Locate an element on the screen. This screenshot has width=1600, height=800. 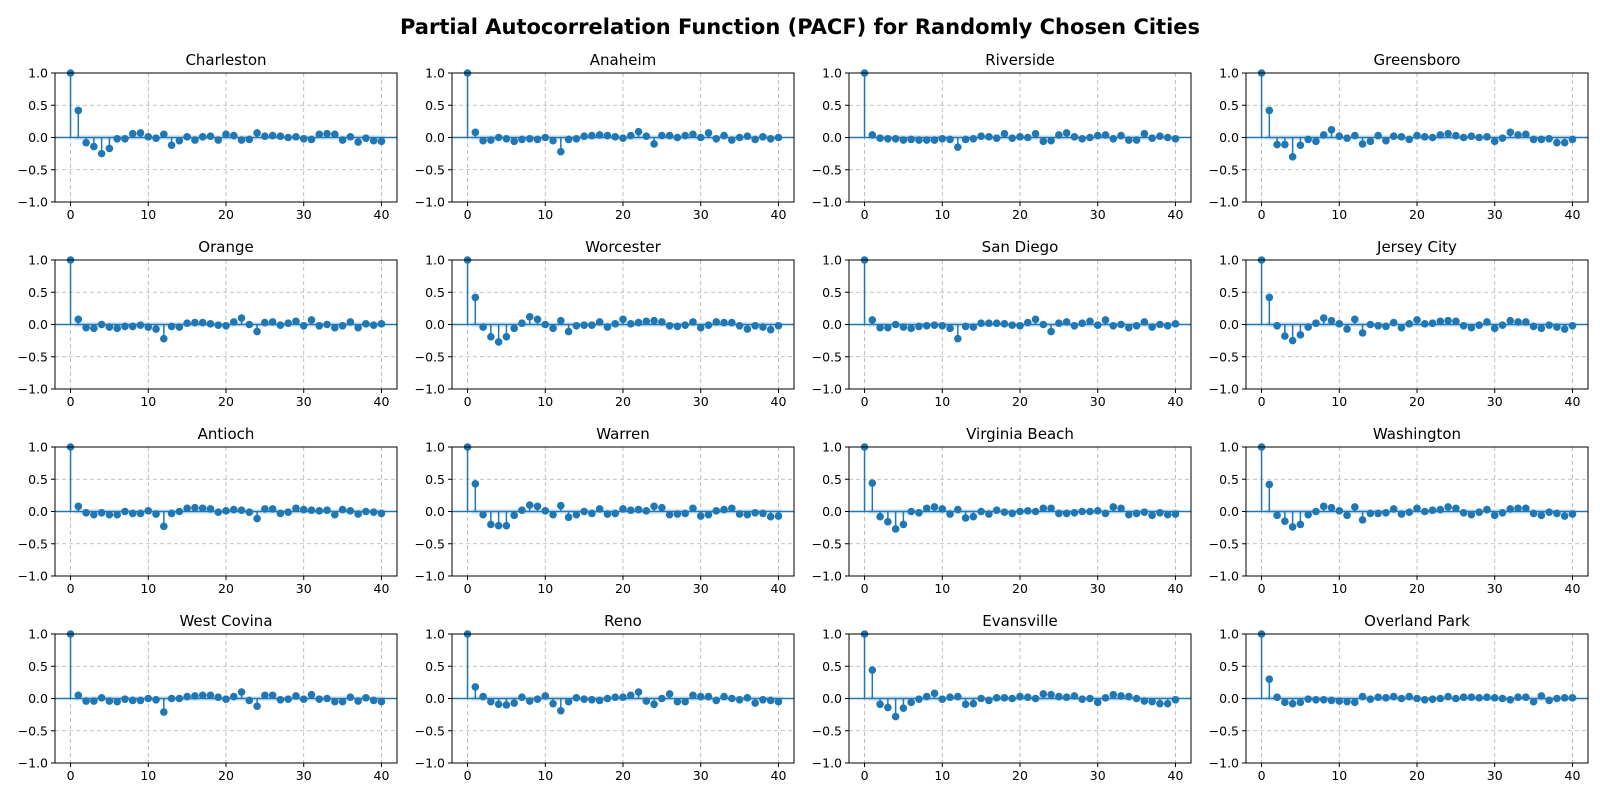
y-tick-label: −0.5 is located at coordinates (33, 730).